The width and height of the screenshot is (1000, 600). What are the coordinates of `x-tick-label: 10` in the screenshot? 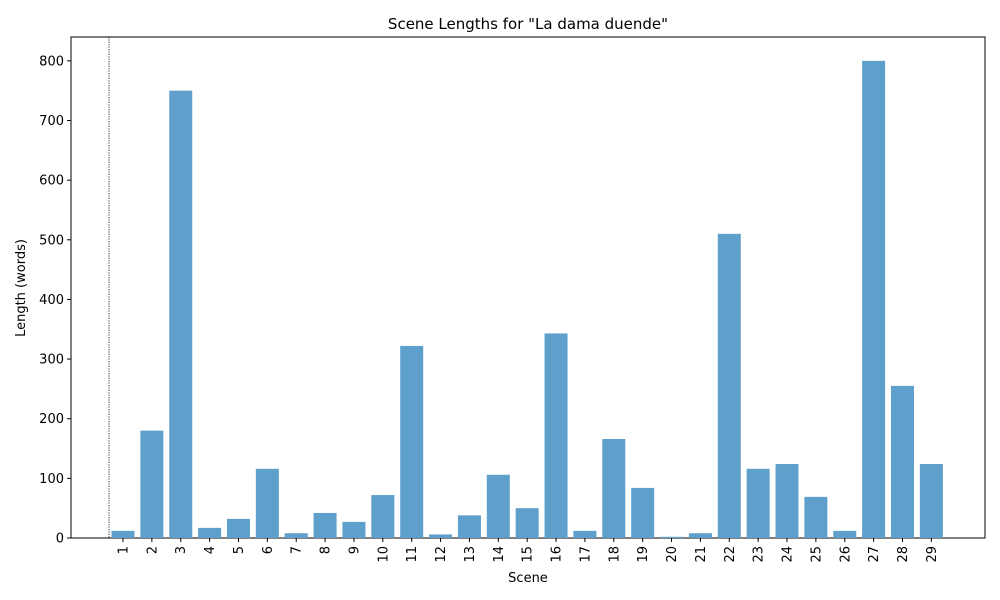 It's located at (383, 554).